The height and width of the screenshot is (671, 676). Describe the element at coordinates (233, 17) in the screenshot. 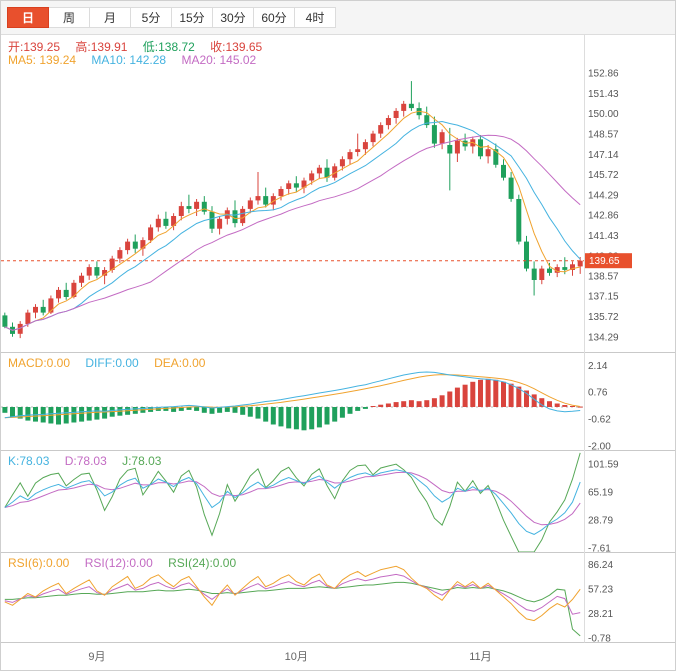

I see `tab-30m: 30分` at that location.